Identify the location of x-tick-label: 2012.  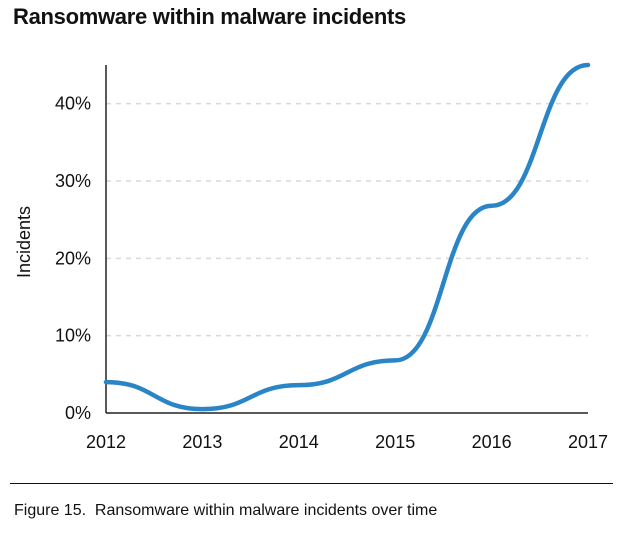
(106, 442).